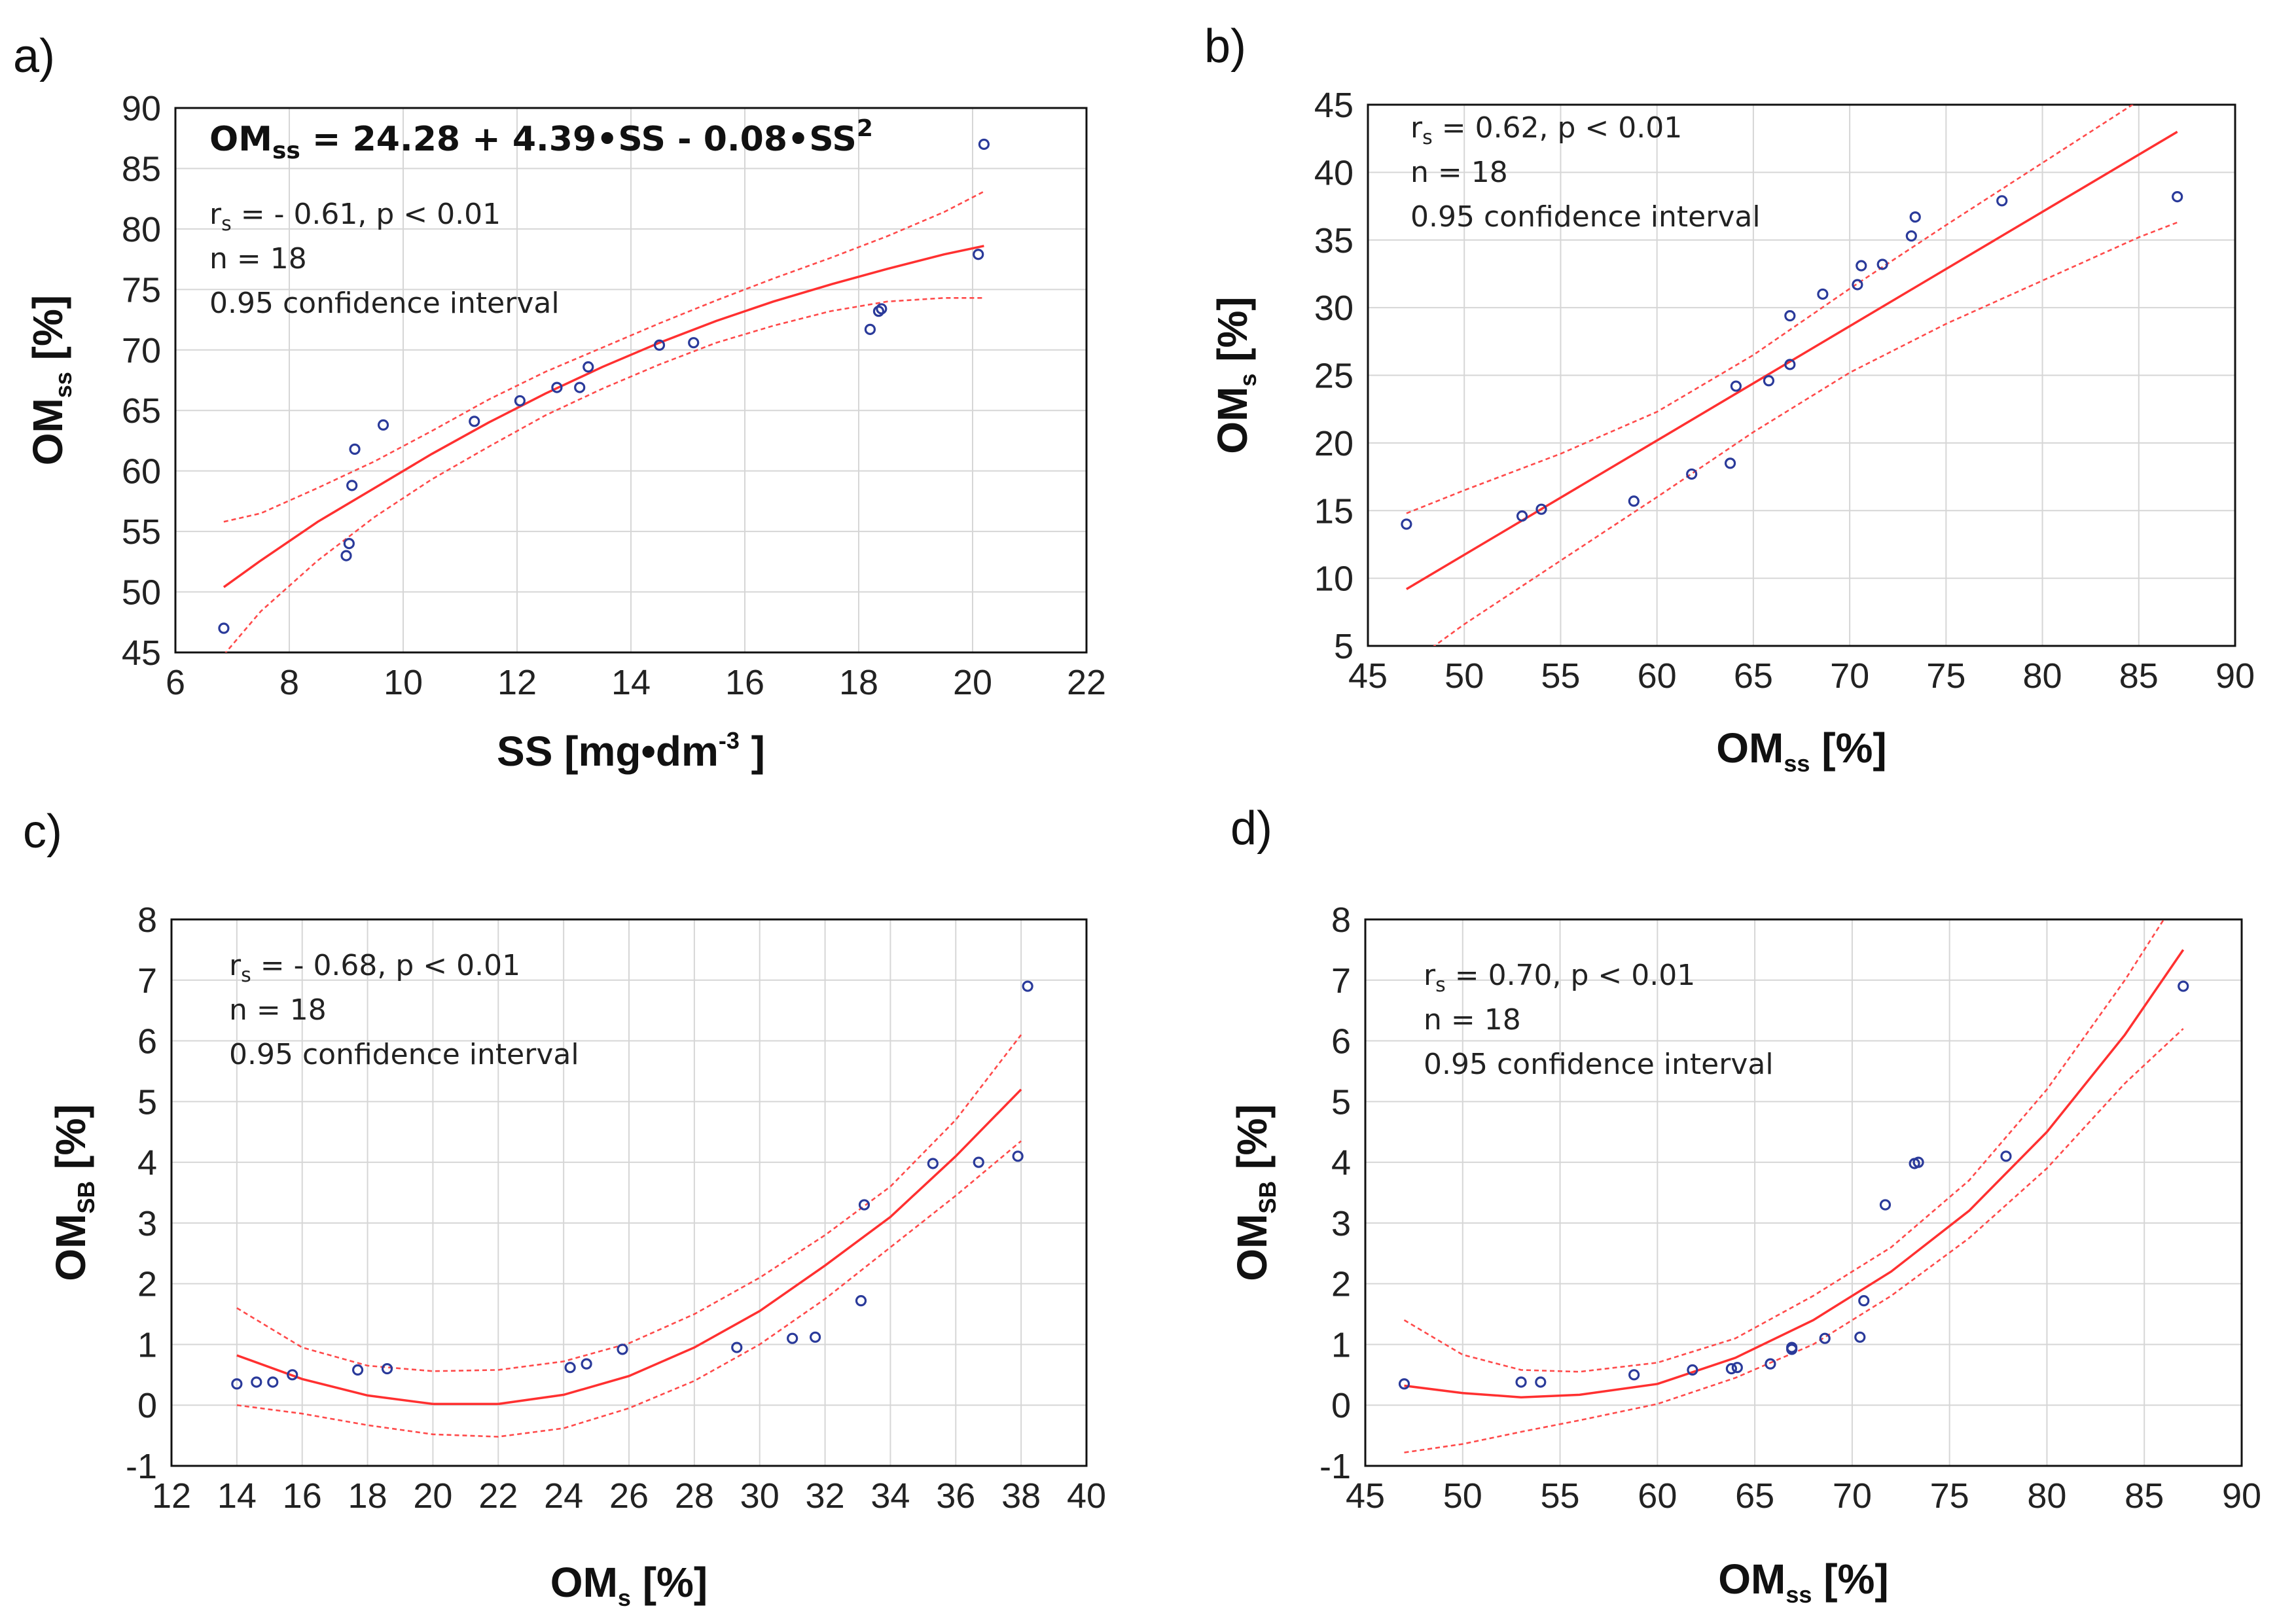 The height and width of the screenshot is (1619, 2296). Describe the element at coordinates (578, 139) in the screenshot. I see `equation-rhs: = 24.28 + 4.39•SS - 0.08•SS` at that location.